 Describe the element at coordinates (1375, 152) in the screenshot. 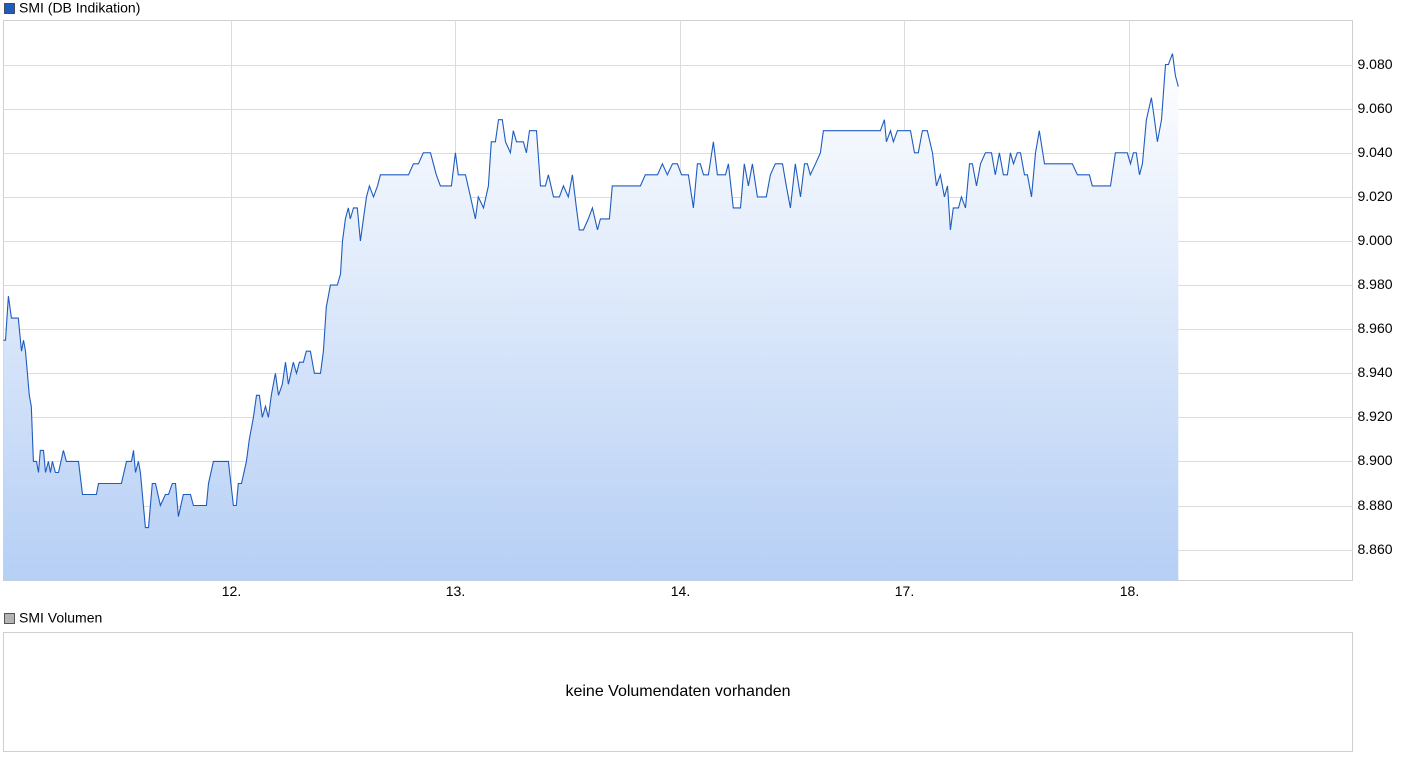

I see `y-tick-label: 9.040` at that location.